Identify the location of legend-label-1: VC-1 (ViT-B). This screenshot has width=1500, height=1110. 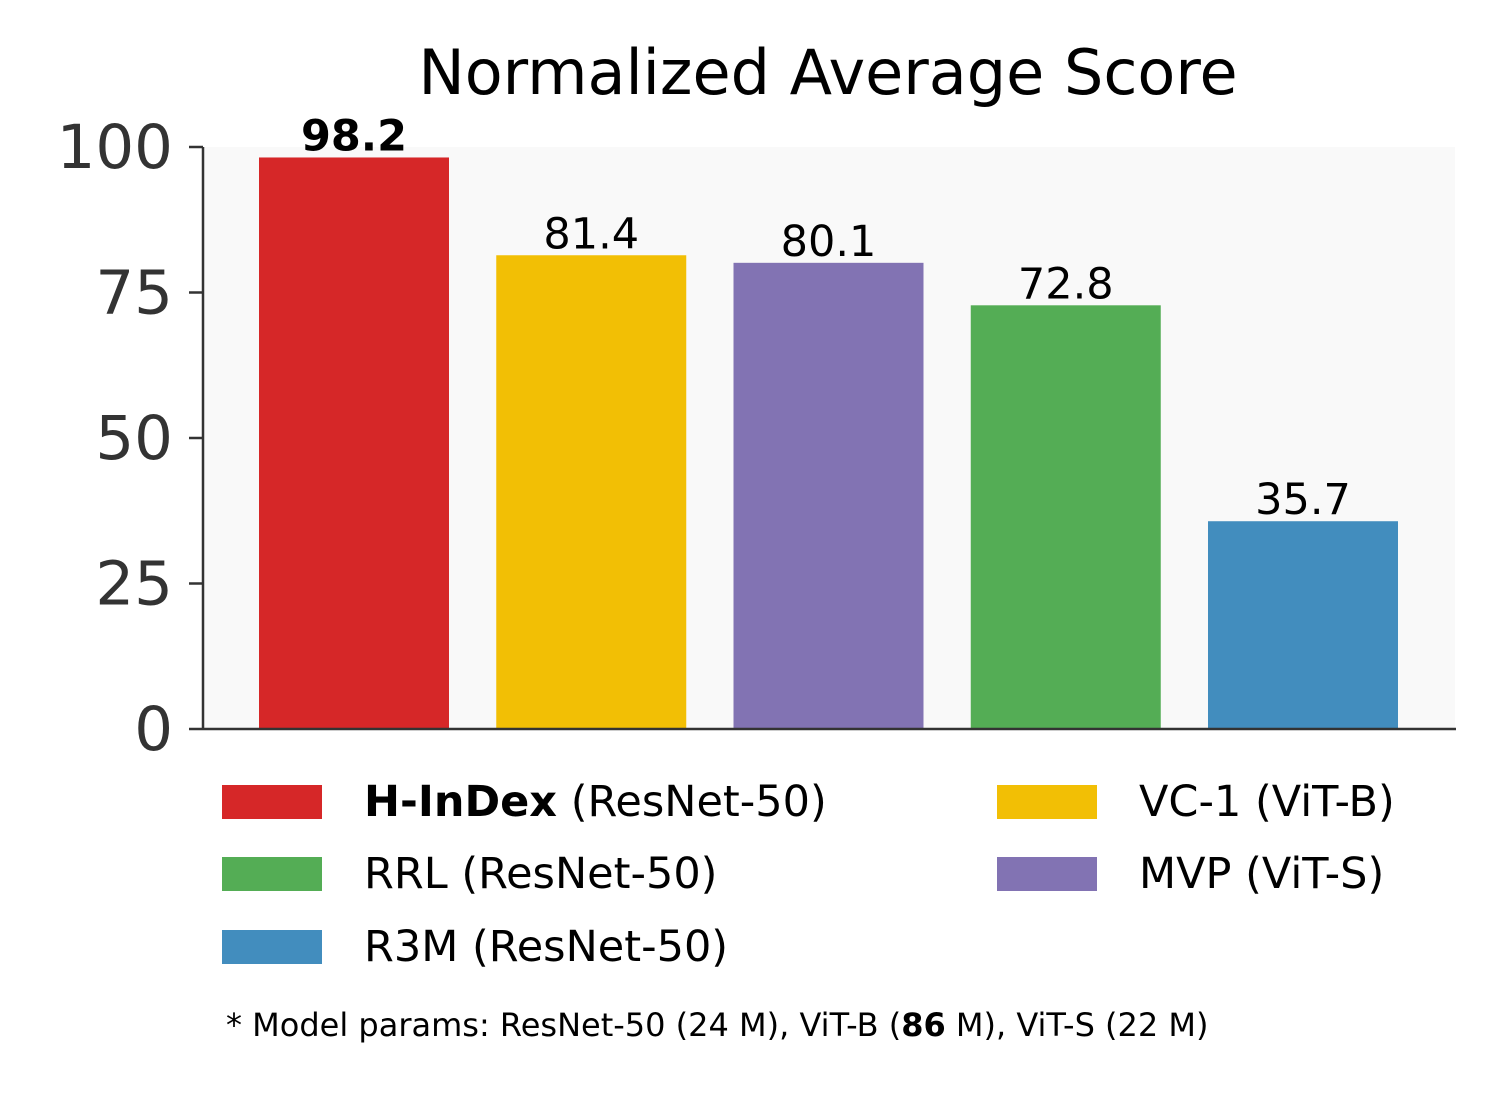
(1267, 802).